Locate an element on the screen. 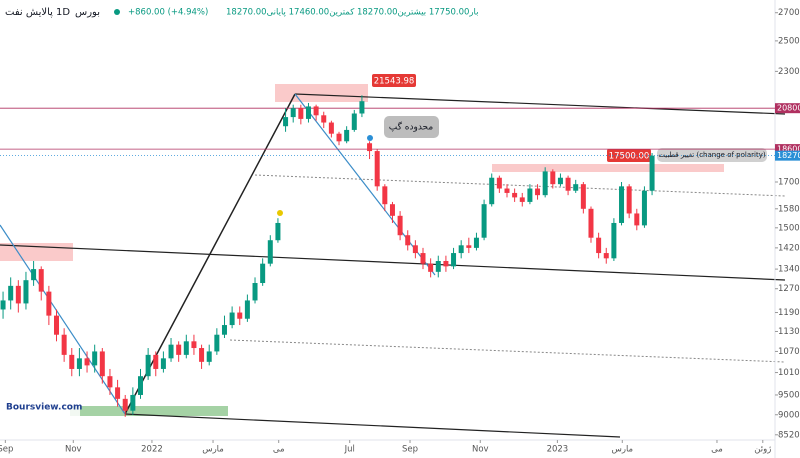  watermark: Boursview.com is located at coordinates (44, 408).